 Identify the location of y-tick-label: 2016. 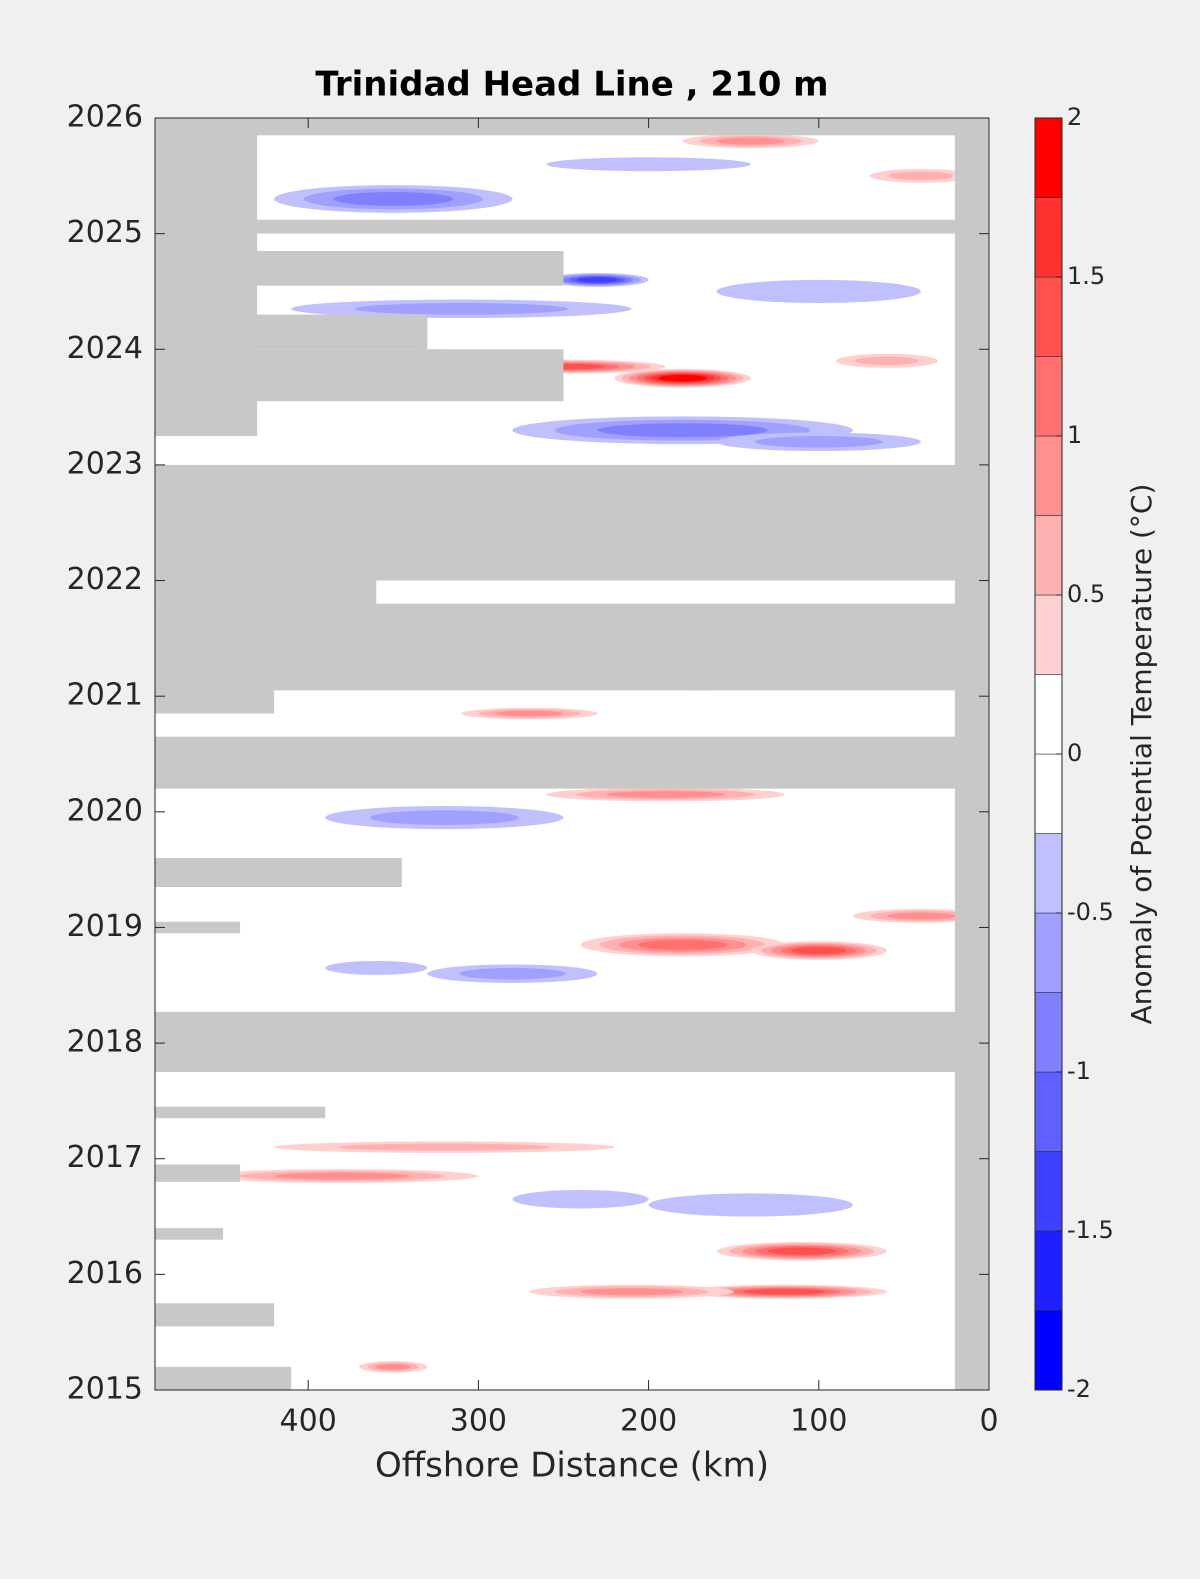
(105, 1273).